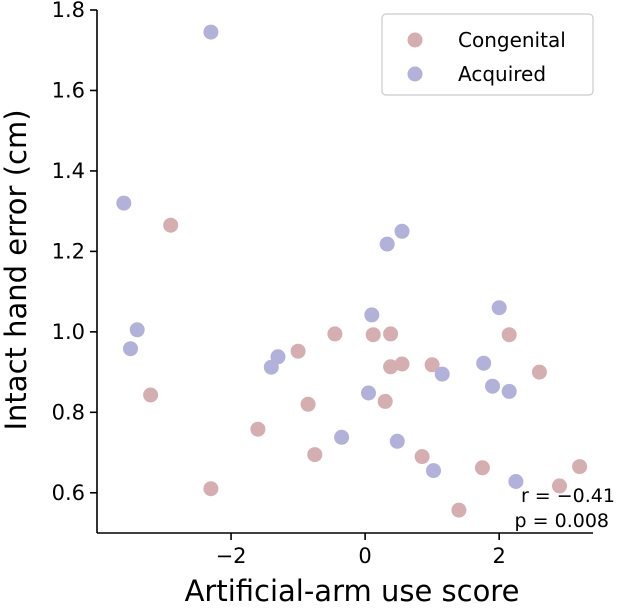 The width and height of the screenshot is (617, 609). Describe the element at coordinates (512, 40) in the screenshot. I see `legend-label-congenital: Congenital` at that location.